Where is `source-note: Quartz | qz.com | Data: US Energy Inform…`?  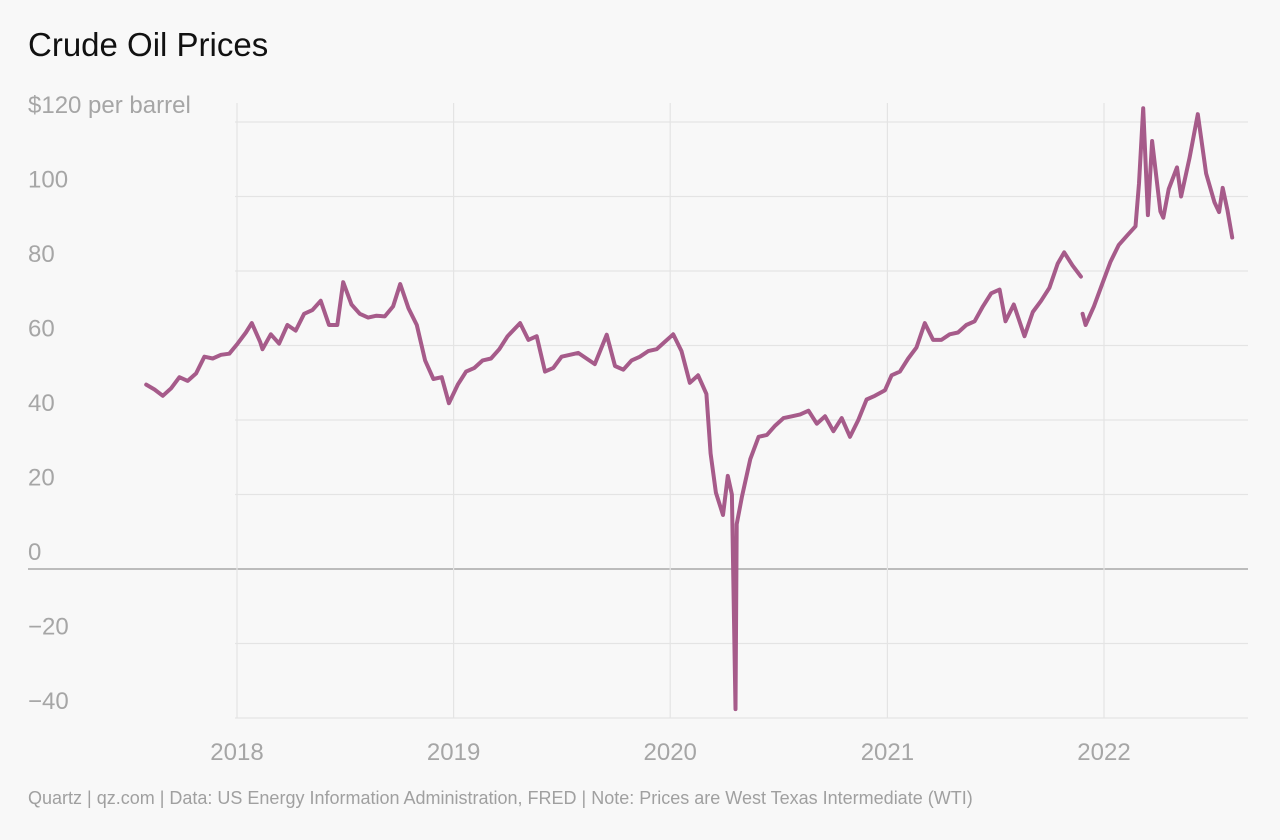 source-note: Quartz | qz.com | Data: US Energy Inform… is located at coordinates (500, 798).